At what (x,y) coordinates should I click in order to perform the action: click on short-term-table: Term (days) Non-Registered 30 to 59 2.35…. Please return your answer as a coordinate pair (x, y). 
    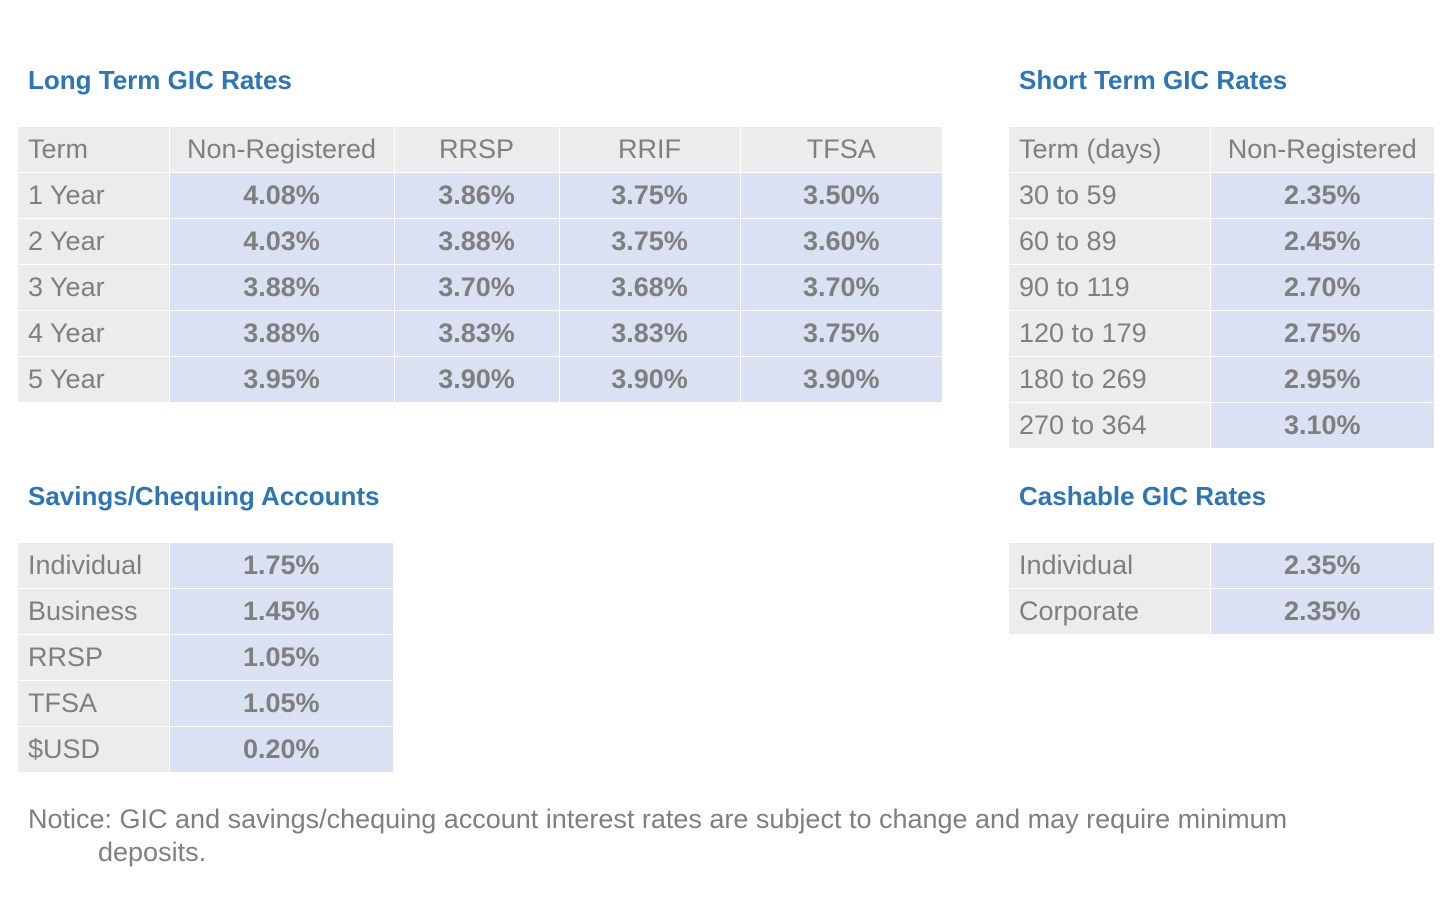
    Looking at the image, I should click on (1221, 287).